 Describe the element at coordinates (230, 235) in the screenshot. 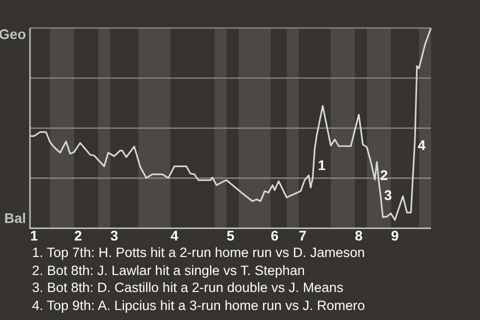

I see `x-tick-label: 5` at that location.